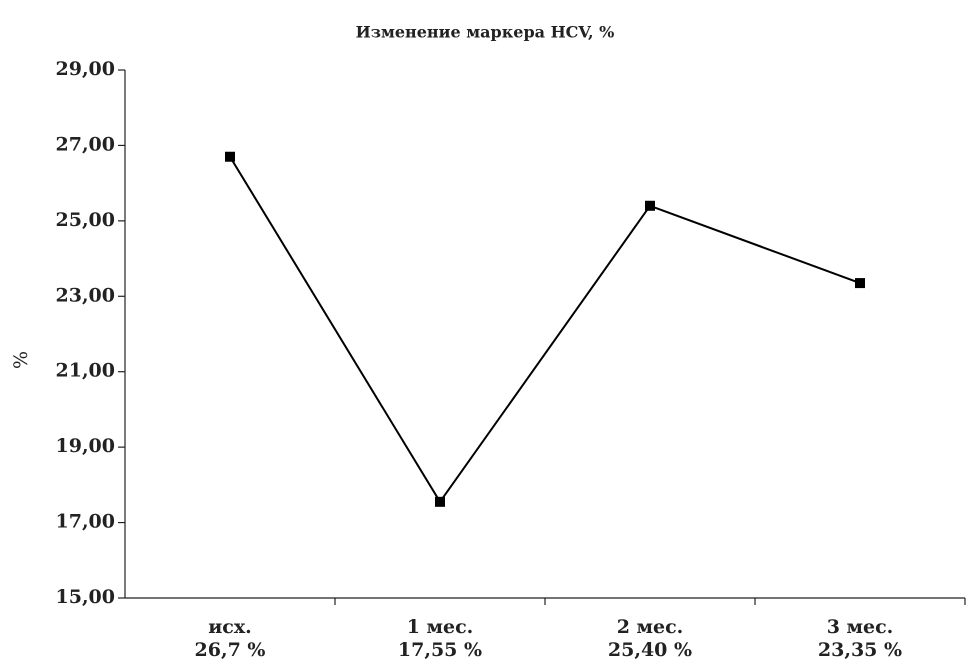 Image resolution: width=971 pixels, height=666 pixels. I want to click on x-tick-label: исх., so click(230, 627).